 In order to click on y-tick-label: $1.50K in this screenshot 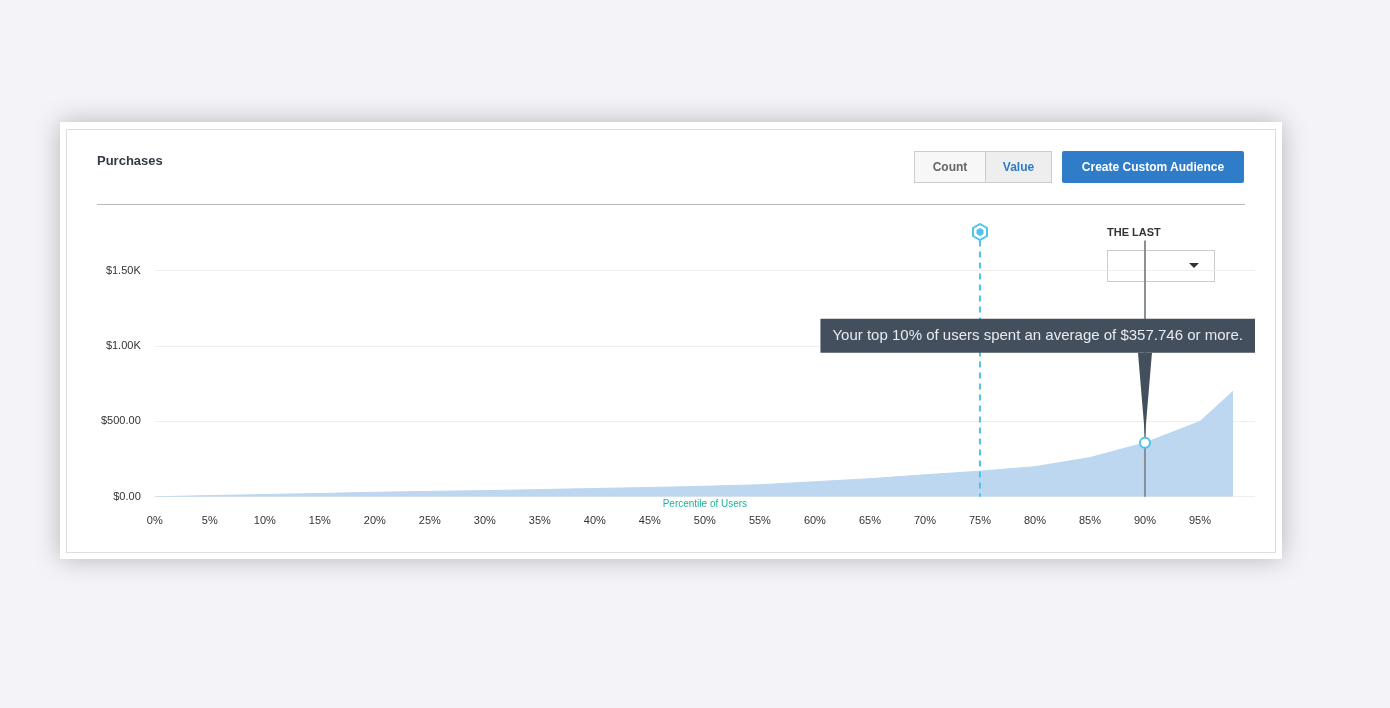, I will do `click(123, 269)`.